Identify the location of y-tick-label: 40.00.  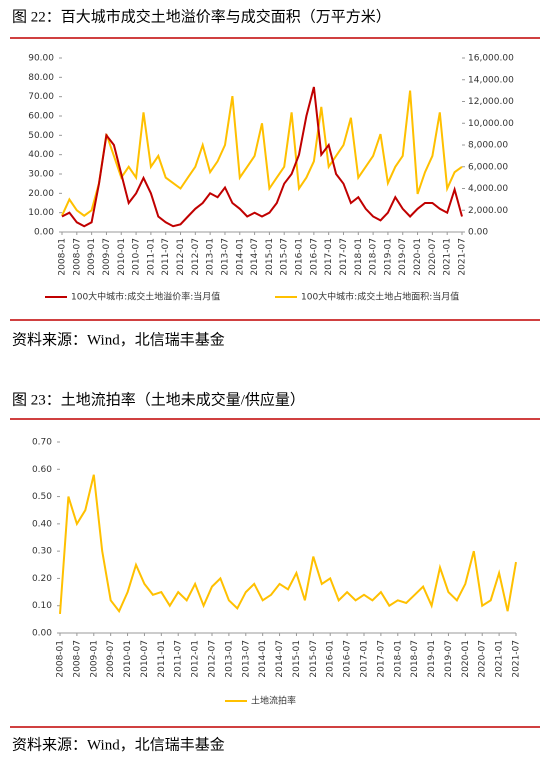
(41, 155).